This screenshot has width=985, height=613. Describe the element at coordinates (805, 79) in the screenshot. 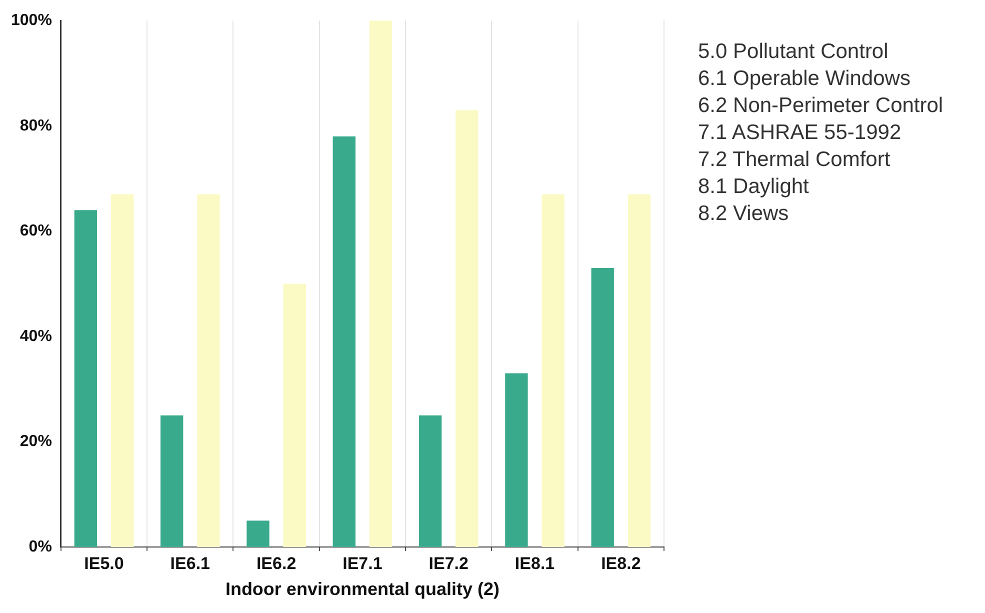

I see `text: 6.1 Operable Windows` at that location.